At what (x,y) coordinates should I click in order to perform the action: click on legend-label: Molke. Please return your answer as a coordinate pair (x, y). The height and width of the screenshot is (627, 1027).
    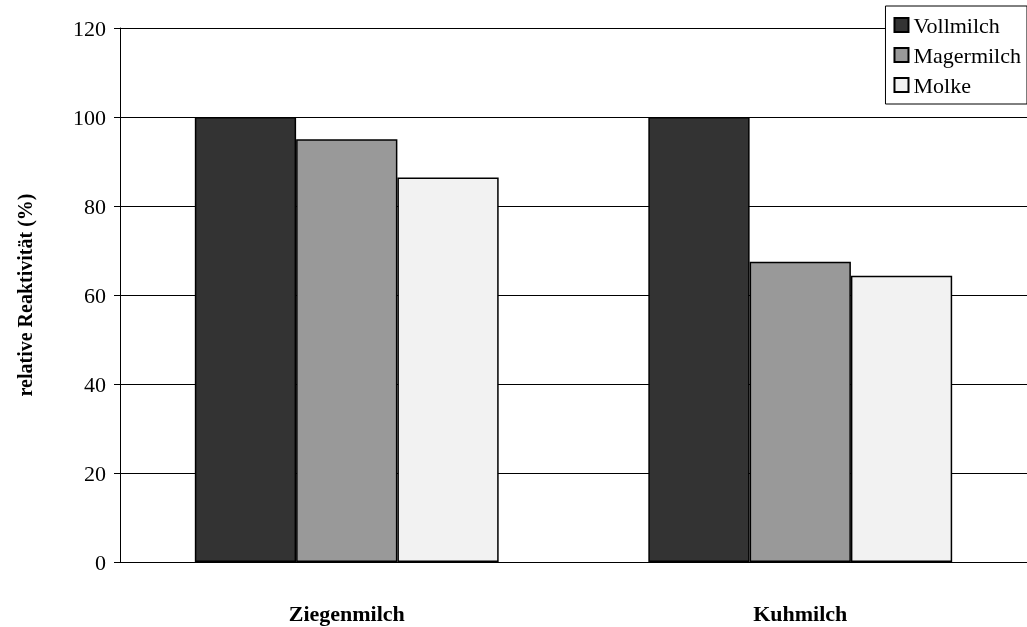
    Looking at the image, I should click on (942, 85).